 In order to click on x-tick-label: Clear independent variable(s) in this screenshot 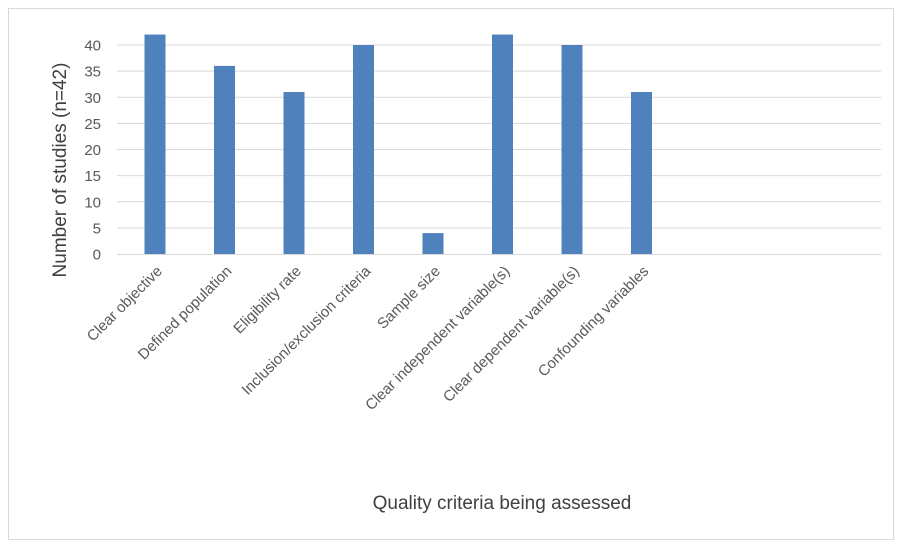, I will do `click(437, 338)`.